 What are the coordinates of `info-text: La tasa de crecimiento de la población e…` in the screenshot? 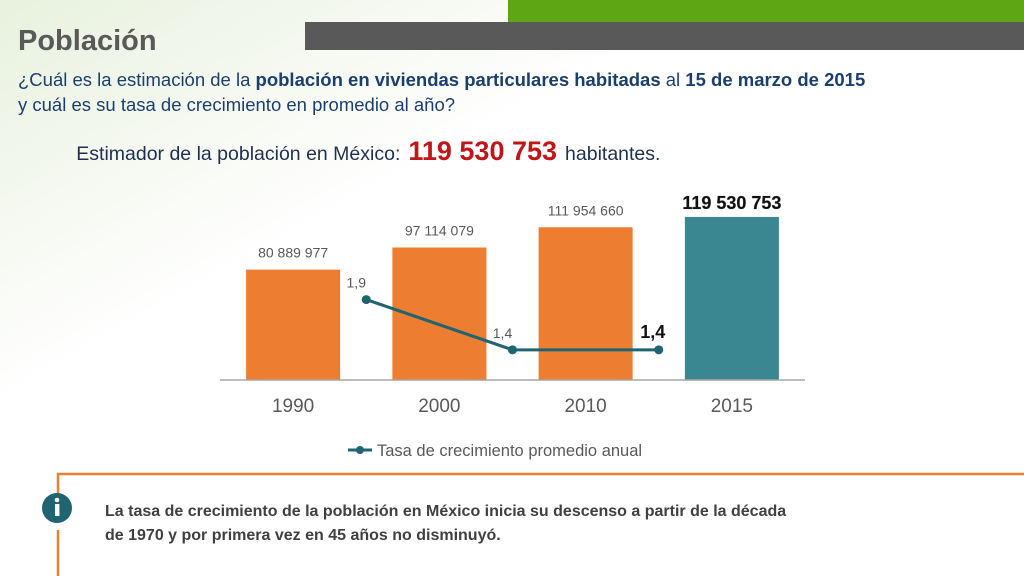 It's located at (445, 511).